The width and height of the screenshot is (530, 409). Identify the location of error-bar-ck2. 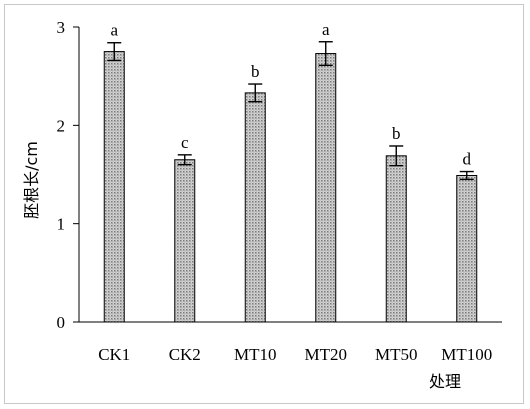
(184, 160).